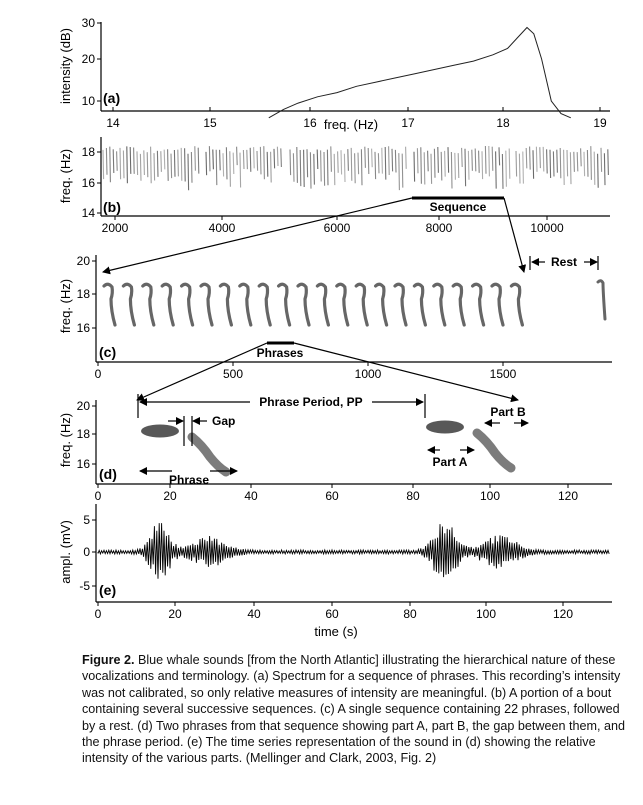 Image resolution: width=643 pixels, height=805 pixels. Describe the element at coordinates (257, 236) in the screenshot. I see `zoom-arrow-left-bc` at that location.